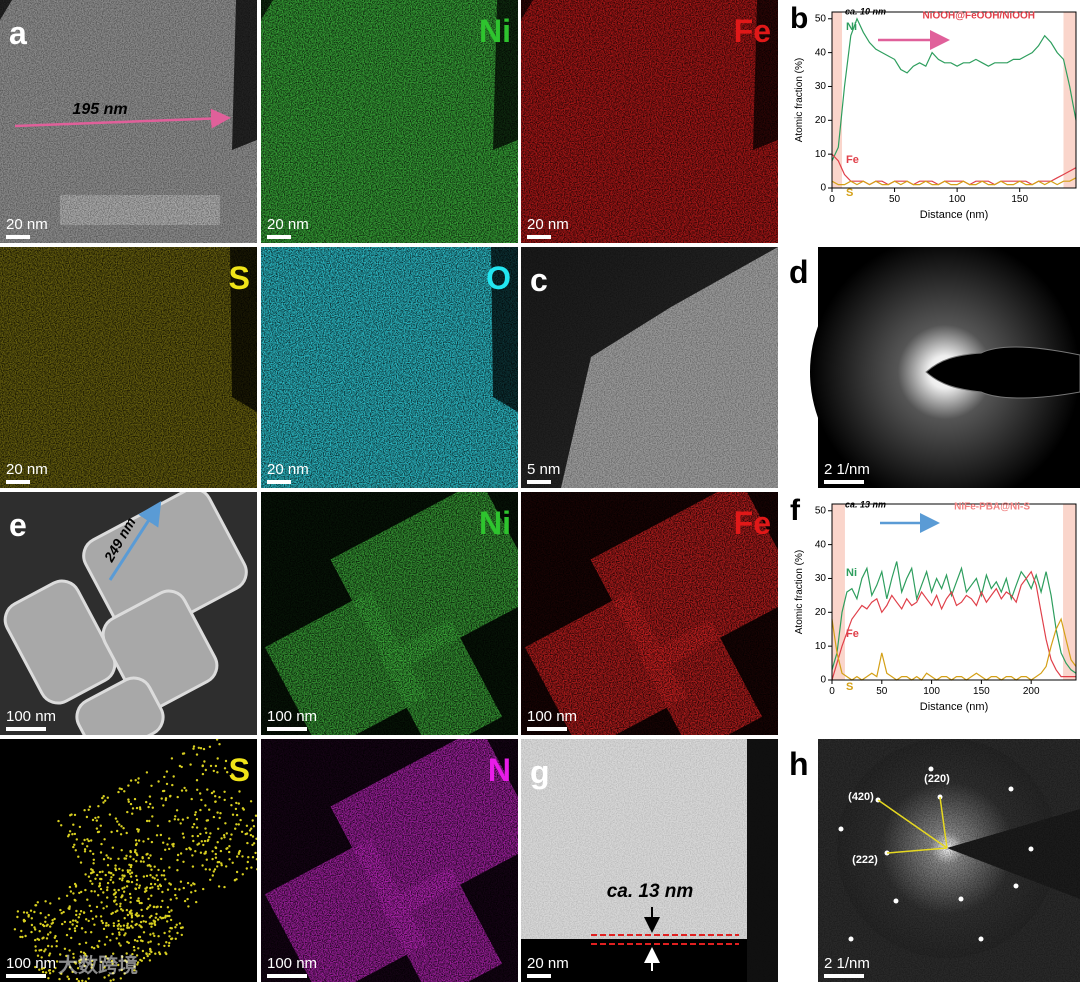 The width and height of the screenshot is (1080, 987). I want to click on image-panel: d 2 1/nm, so click(930, 367).